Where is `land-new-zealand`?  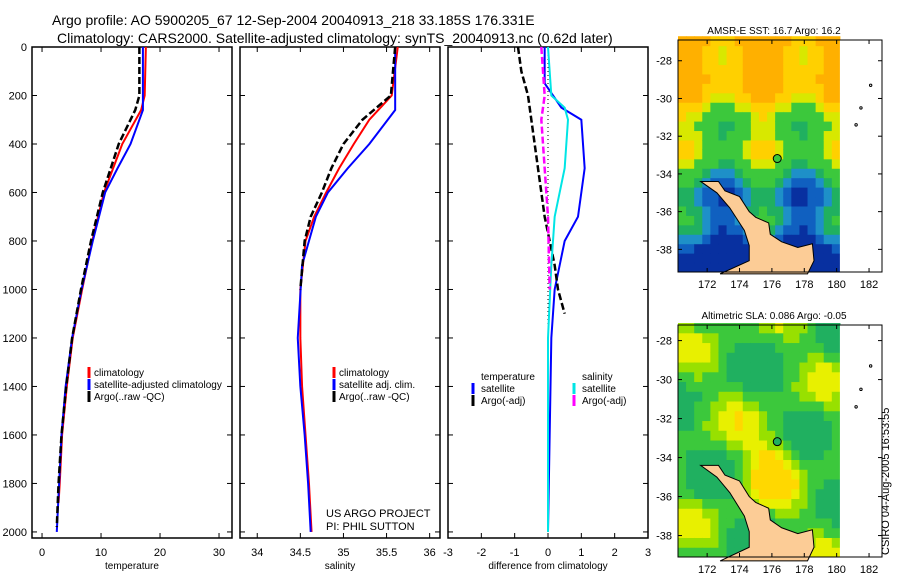 land-new-zealand is located at coordinates (757, 227).